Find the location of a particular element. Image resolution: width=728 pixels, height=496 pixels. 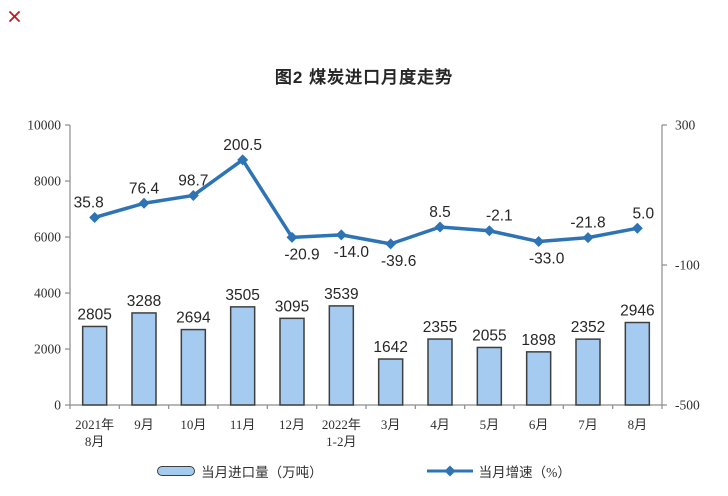

line-value-label: 200.5 is located at coordinates (242, 145).